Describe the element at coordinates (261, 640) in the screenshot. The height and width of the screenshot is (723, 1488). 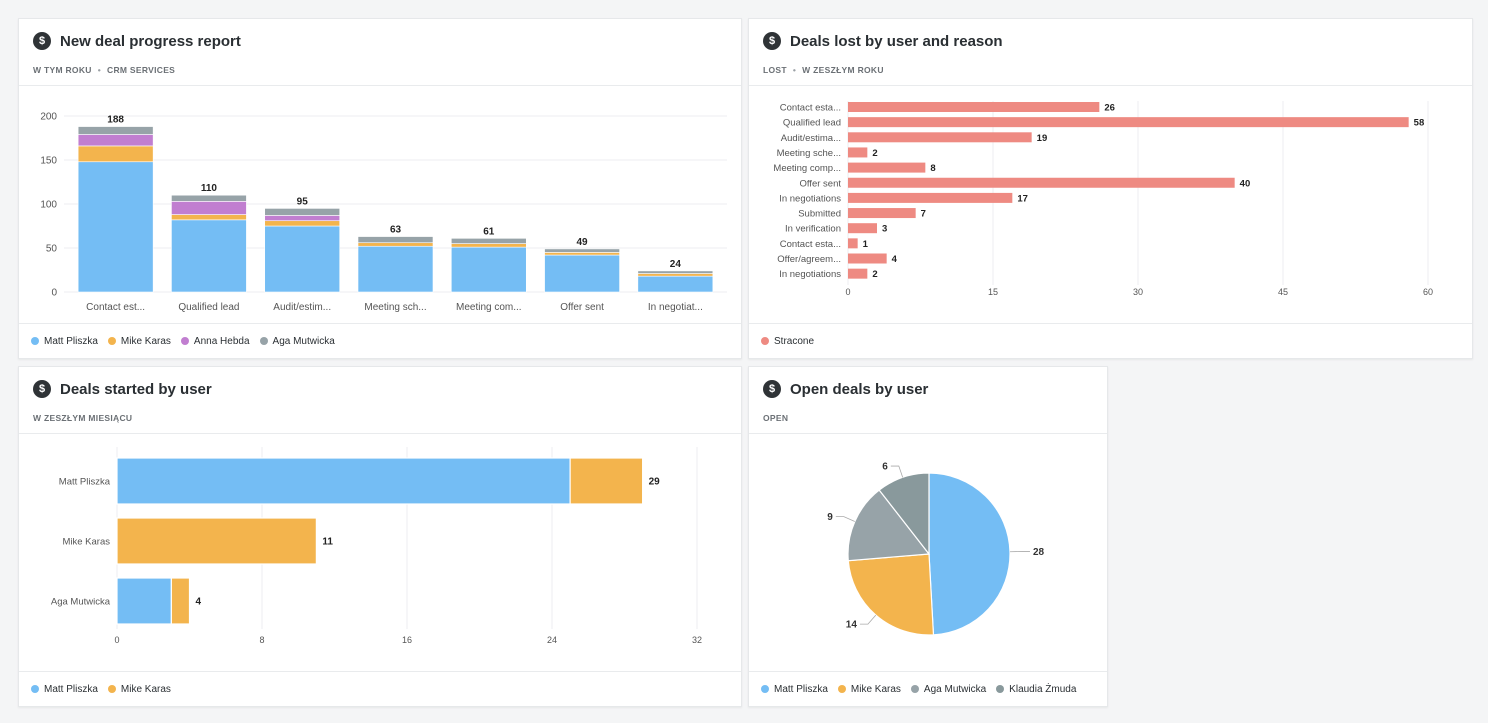
I see `x-tick-label: 8` at that location.